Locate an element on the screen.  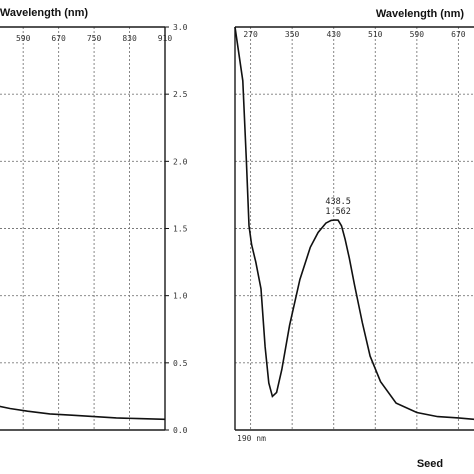
x-tick-label: 750 is located at coordinates (94, 38).